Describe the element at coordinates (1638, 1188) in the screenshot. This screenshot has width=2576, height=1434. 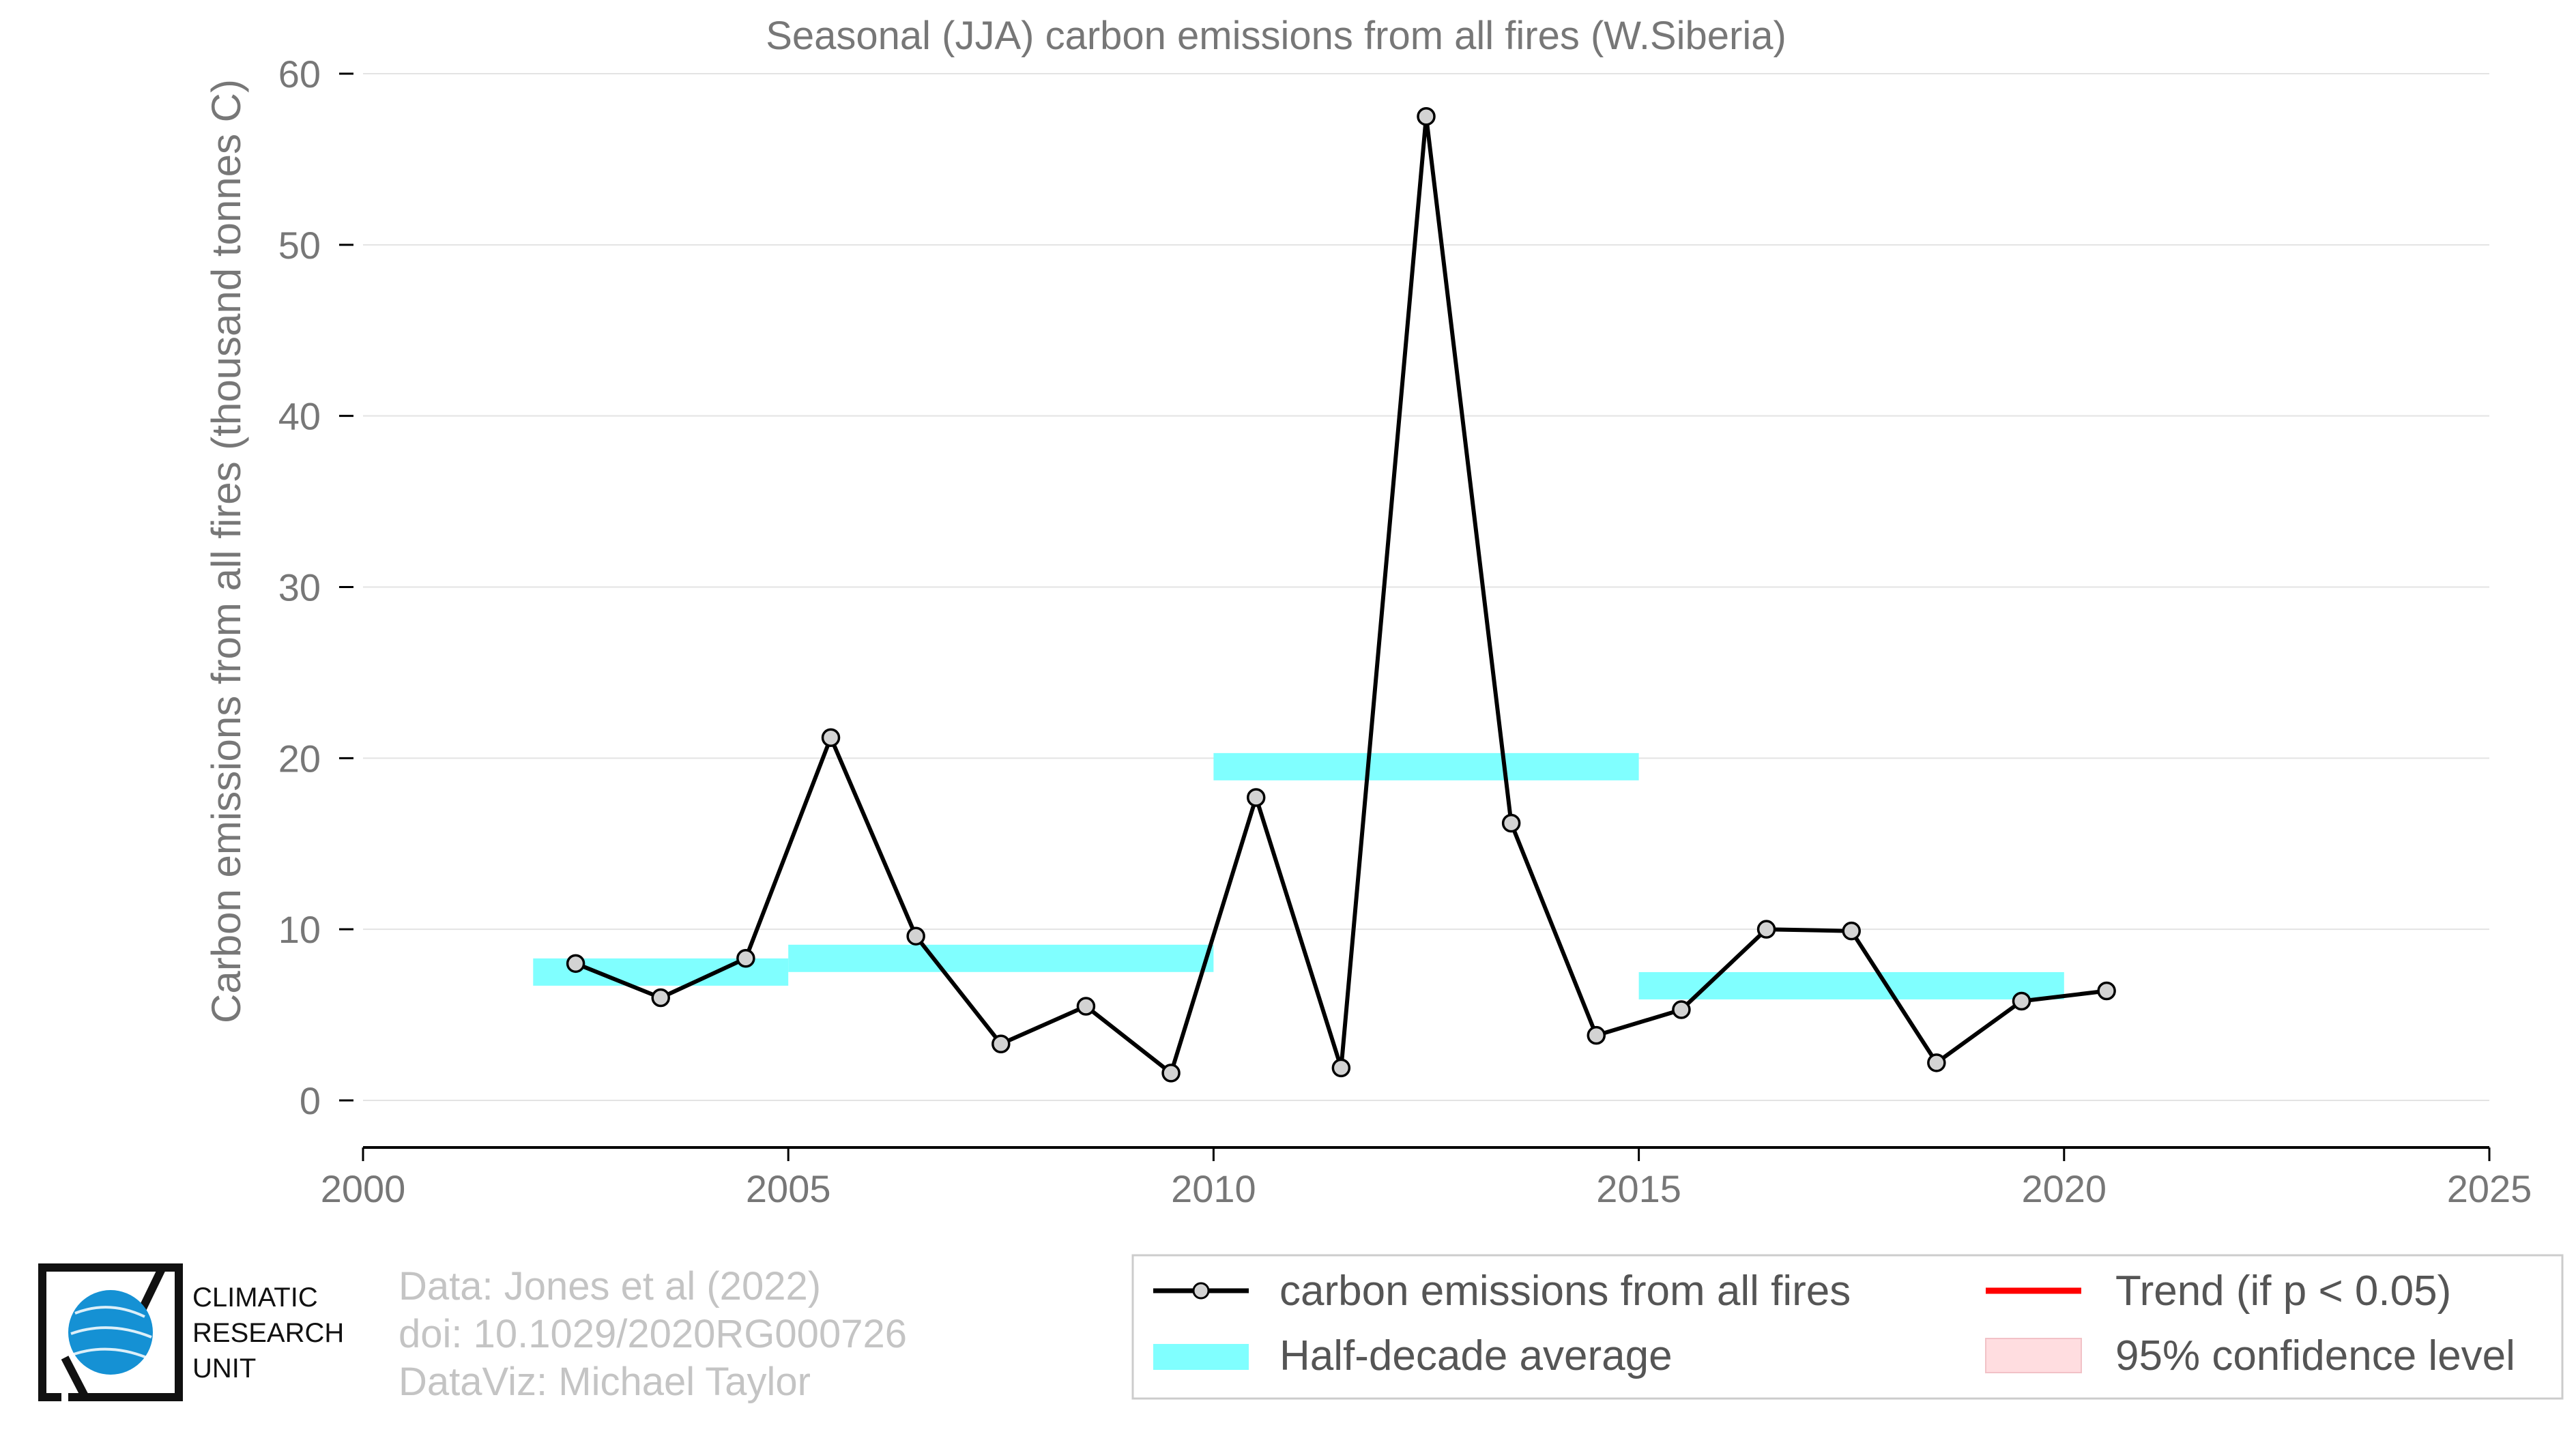
I see `x-tick-label-2015: 2015` at that location.